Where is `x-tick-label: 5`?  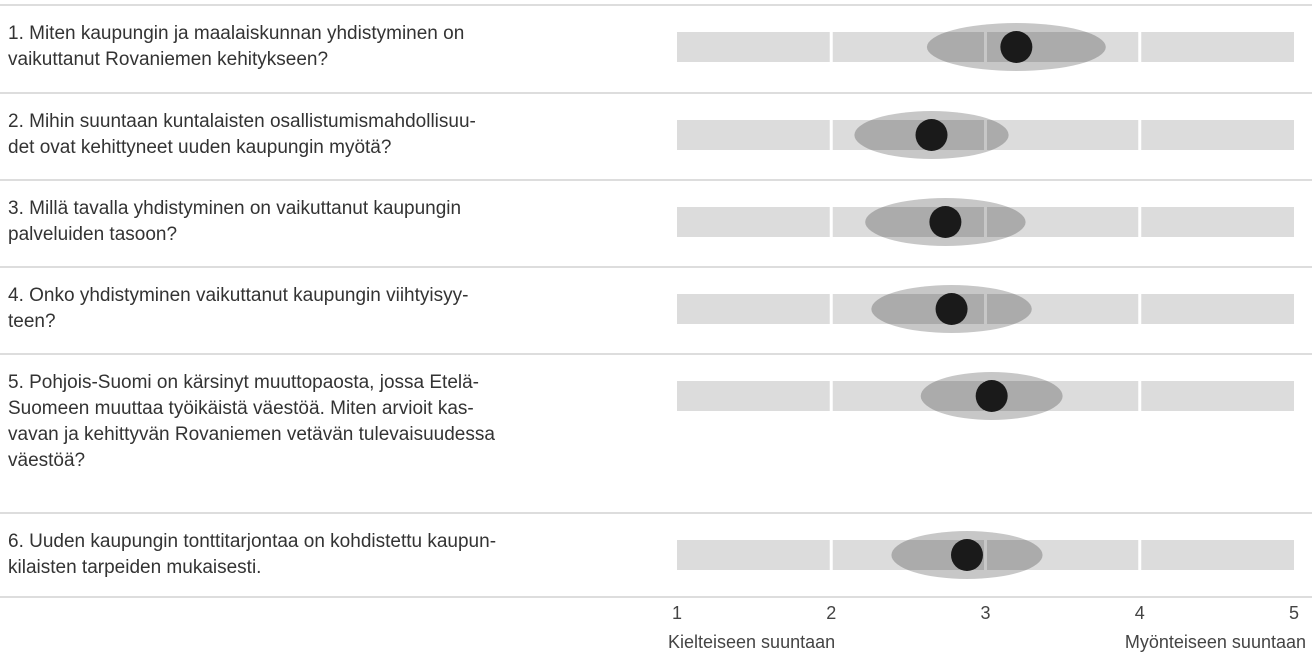 x-tick-label: 5 is located at coordinates (1294, 613).